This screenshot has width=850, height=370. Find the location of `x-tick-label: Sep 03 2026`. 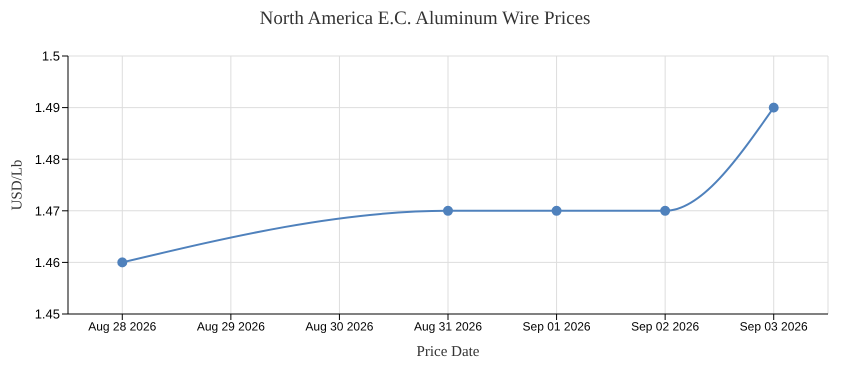

x-tick-label: Sep 03 2026 is located at coordinates (774, 327).